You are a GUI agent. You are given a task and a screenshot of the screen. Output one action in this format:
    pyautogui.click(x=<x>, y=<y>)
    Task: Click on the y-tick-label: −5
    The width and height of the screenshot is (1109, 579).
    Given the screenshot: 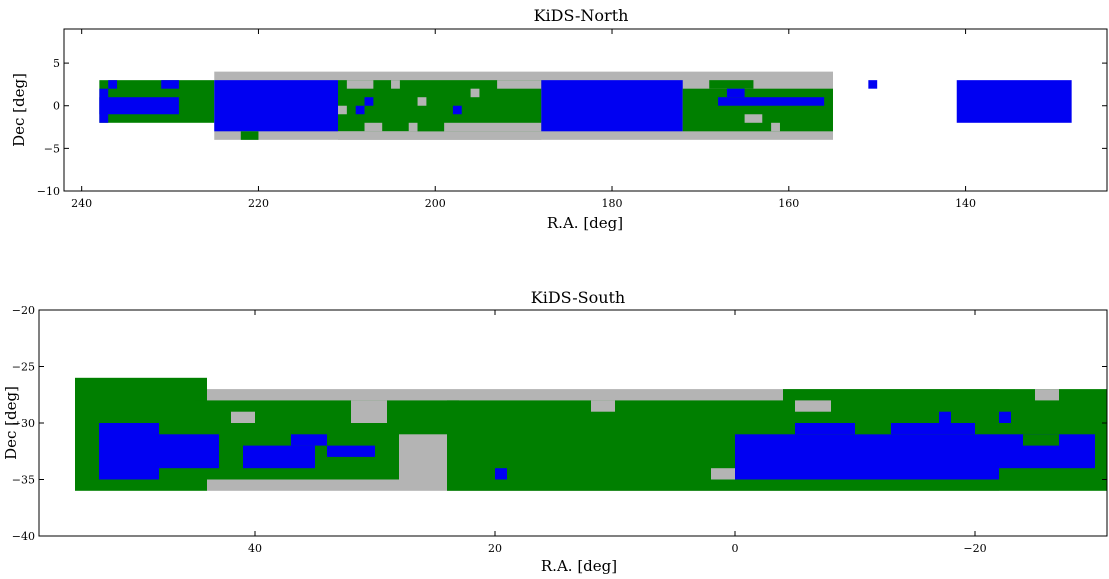 What is the action you would take?
    pyautogui.click(x=52, y=148)
    